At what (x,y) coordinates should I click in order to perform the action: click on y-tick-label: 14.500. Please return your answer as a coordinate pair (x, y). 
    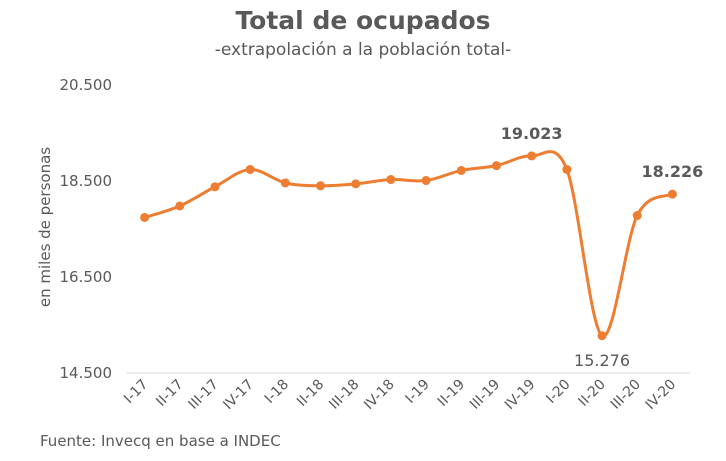
    Looking at the image, I should click on (86, 373).